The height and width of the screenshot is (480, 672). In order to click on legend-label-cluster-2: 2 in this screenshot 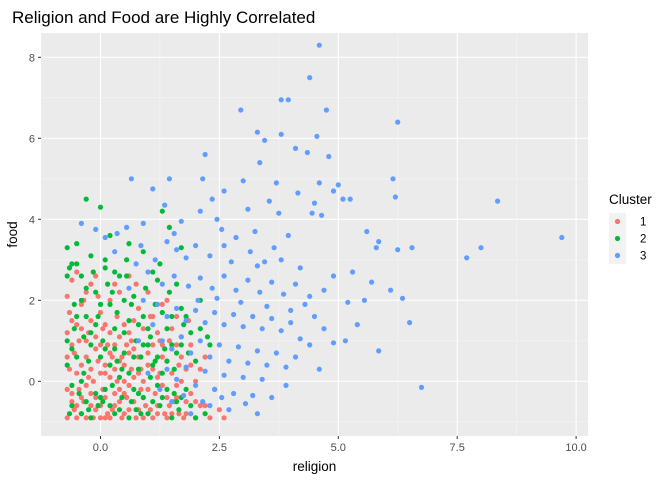, I will do `click(643, 240)`.